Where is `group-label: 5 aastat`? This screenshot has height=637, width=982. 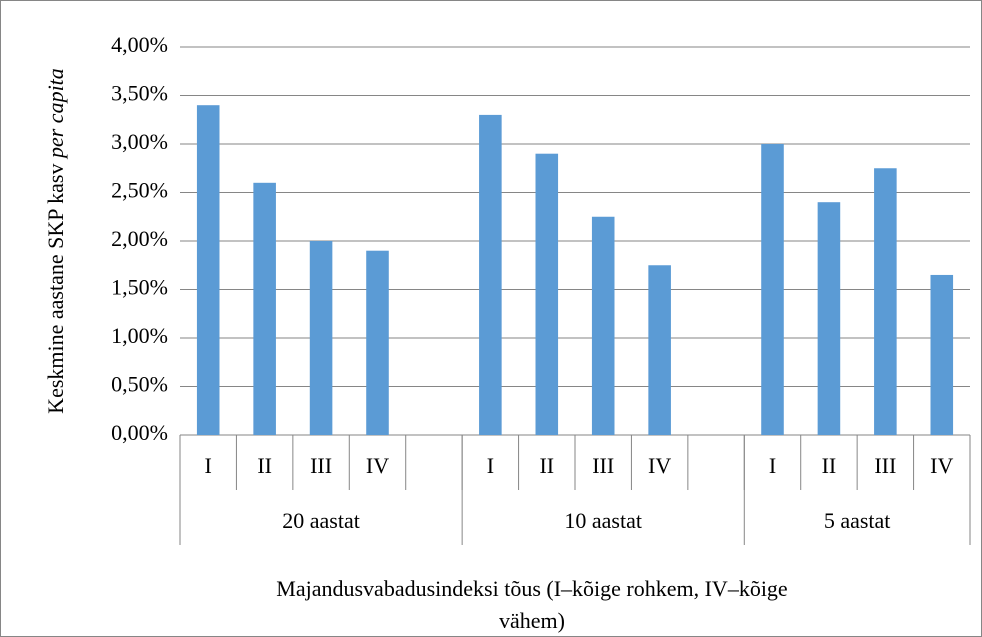
group-label: 5 aastat is located at coordinates (857, 520).